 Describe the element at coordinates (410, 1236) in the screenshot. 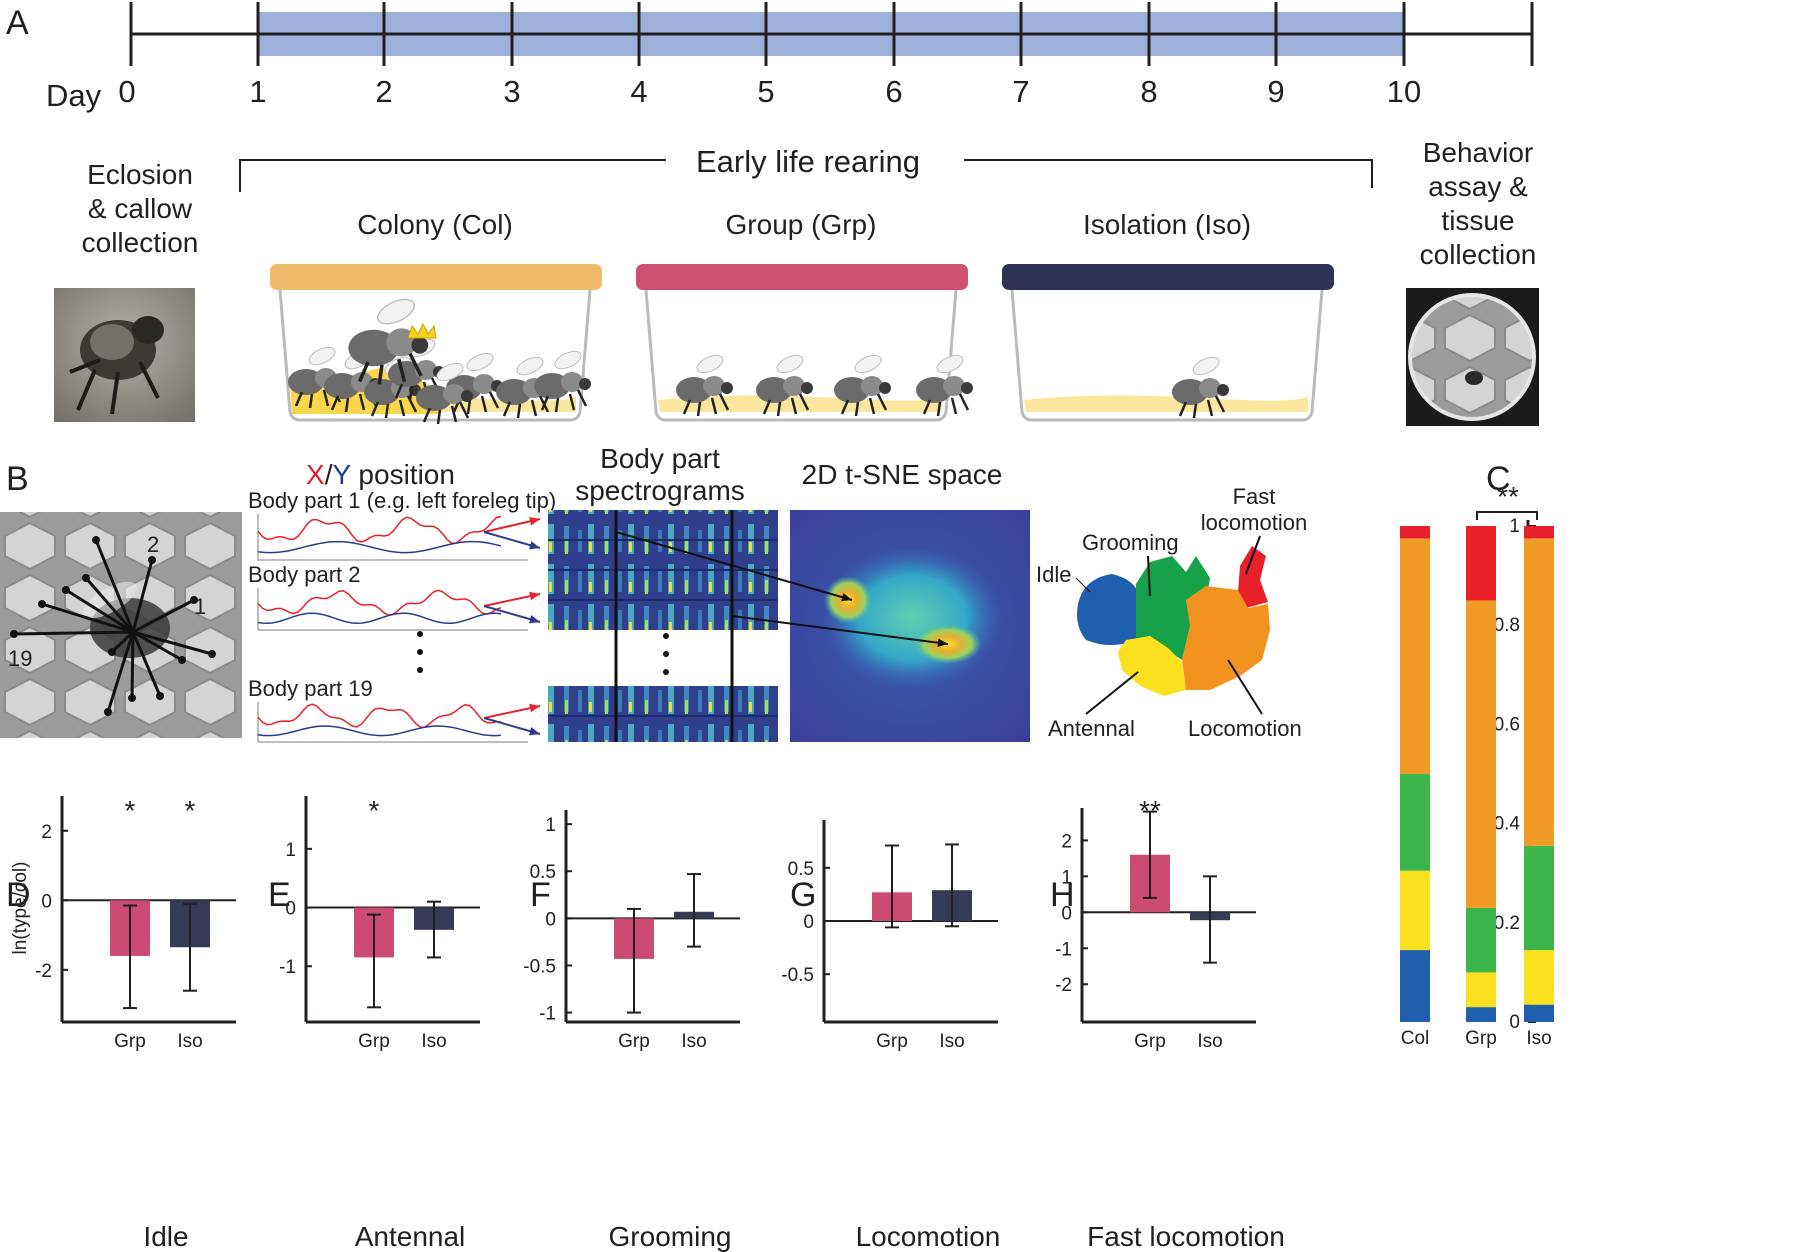

I see `chart-title: Antennal` at that location.